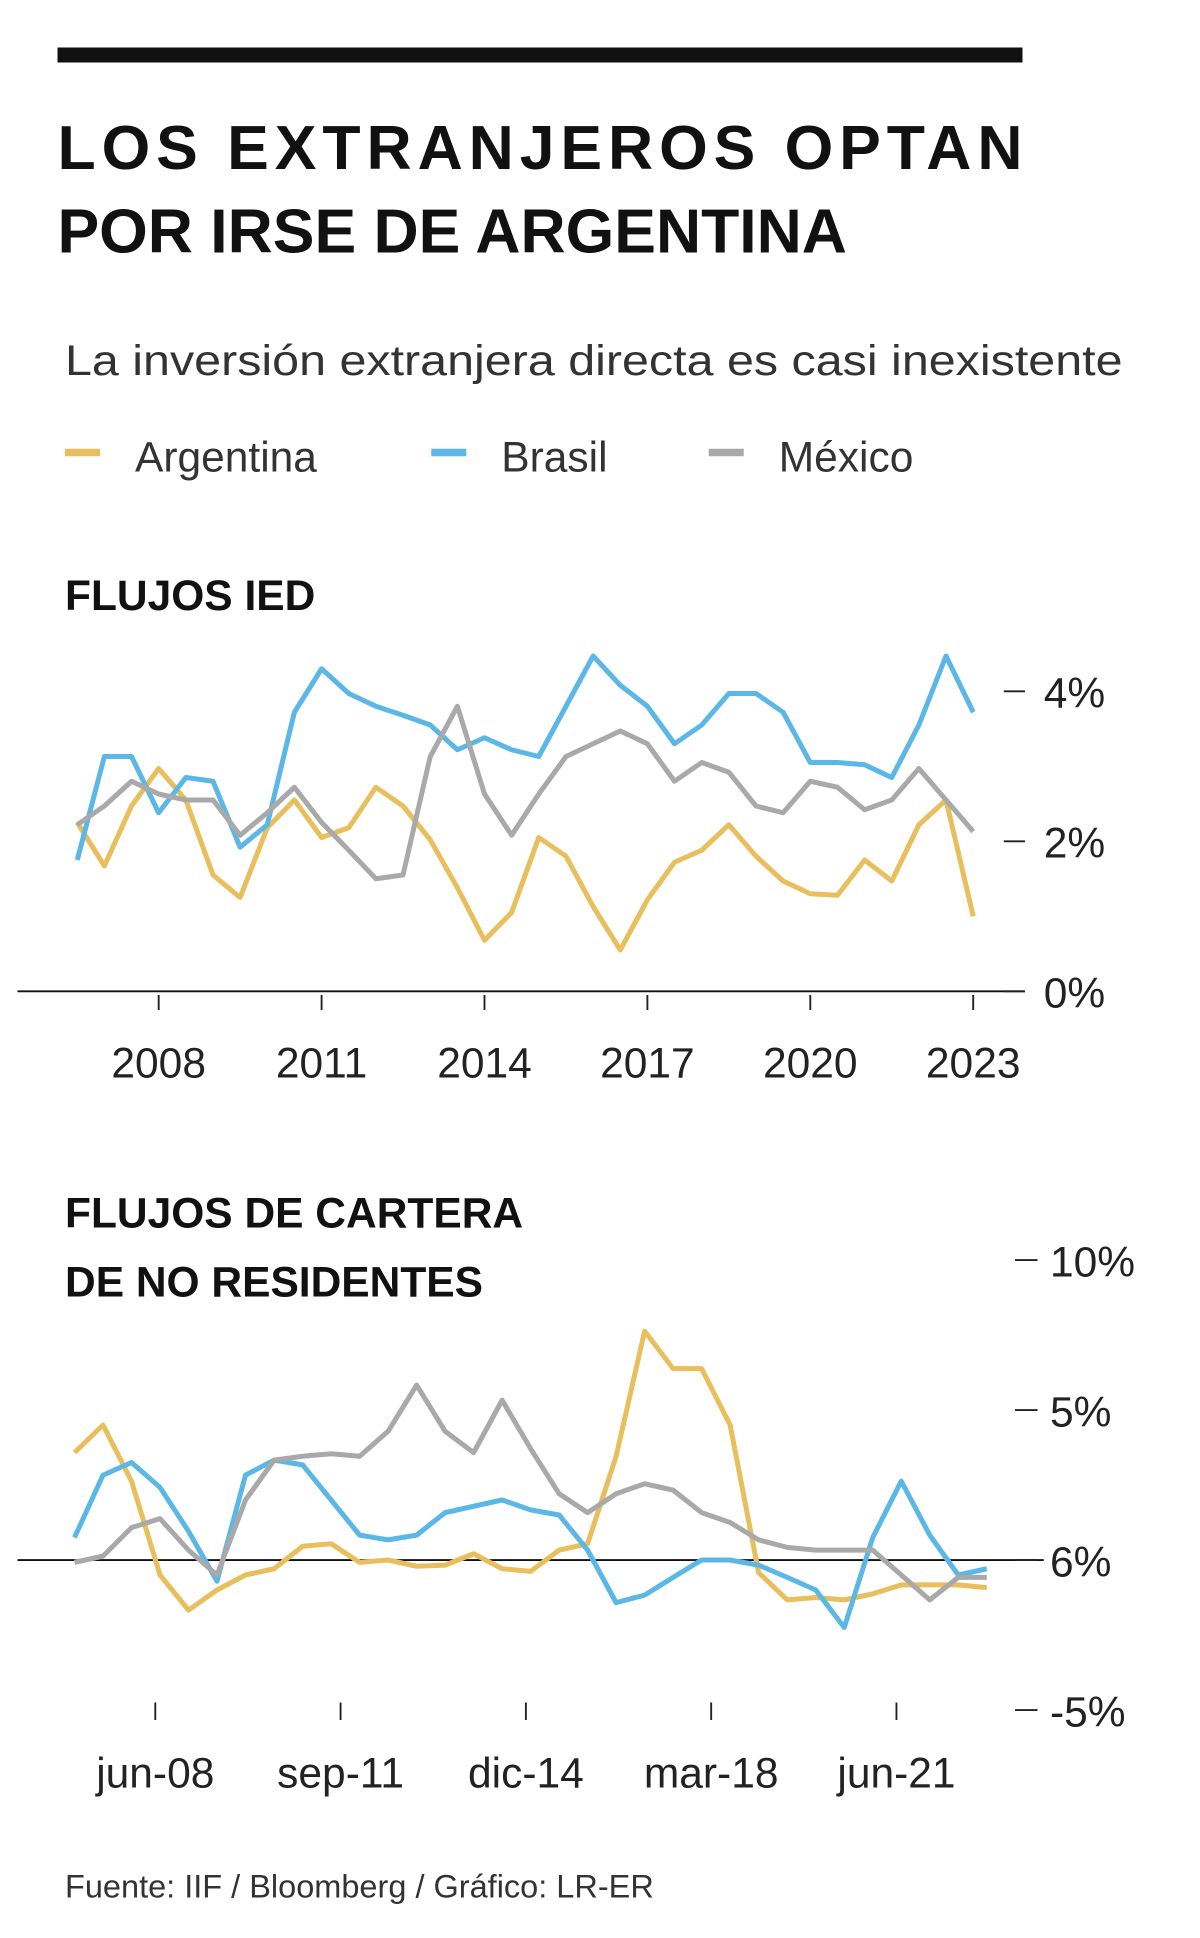 The width and height of the screenshot is (1200, 1938). I want to click on legend-label: México, so click(846, 457).